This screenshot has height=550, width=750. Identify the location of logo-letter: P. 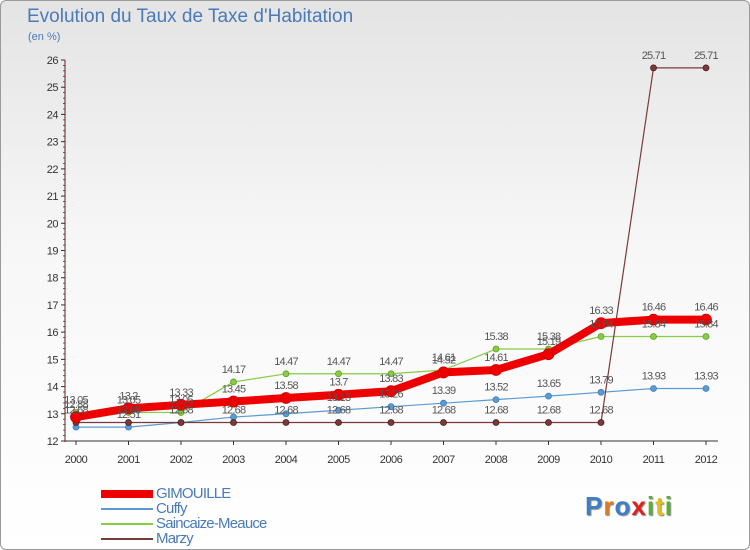
(594, 506).